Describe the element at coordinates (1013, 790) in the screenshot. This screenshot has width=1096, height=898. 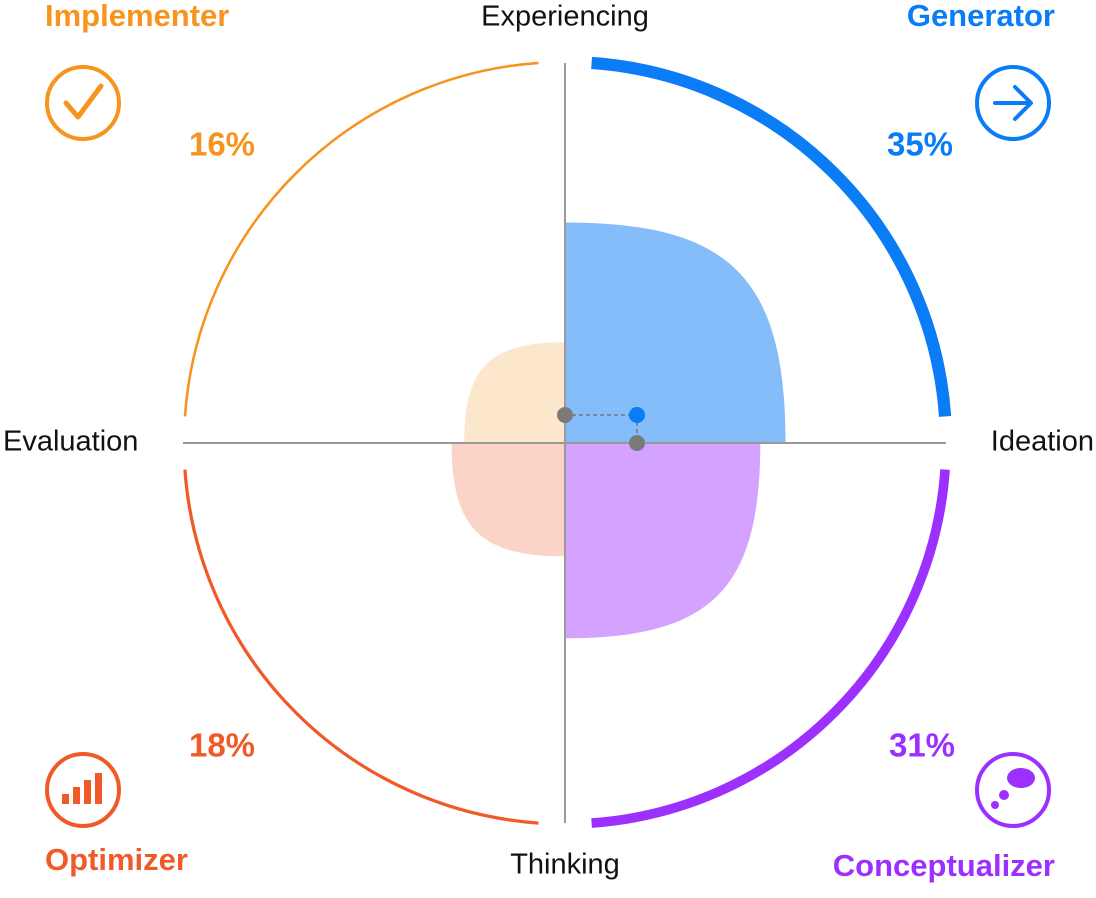
I see `thought-icon` at that location.